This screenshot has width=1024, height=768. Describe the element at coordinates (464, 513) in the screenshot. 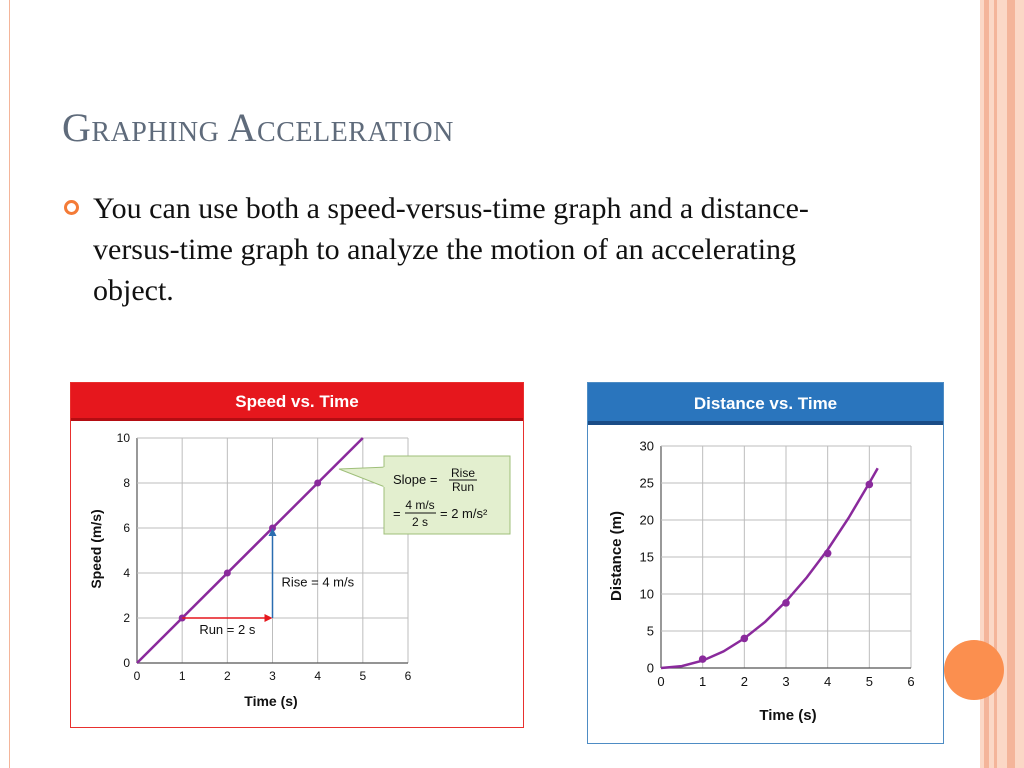

I see `slope-result: = 2 m/s²` at that location.